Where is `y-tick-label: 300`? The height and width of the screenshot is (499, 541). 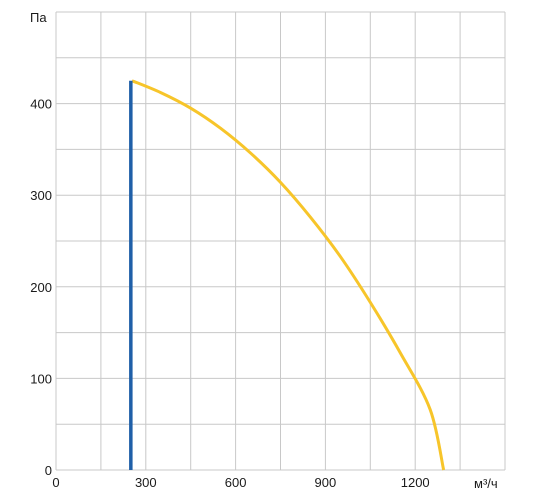 y-tick-label: 300 is located at coordinates (41, 195).